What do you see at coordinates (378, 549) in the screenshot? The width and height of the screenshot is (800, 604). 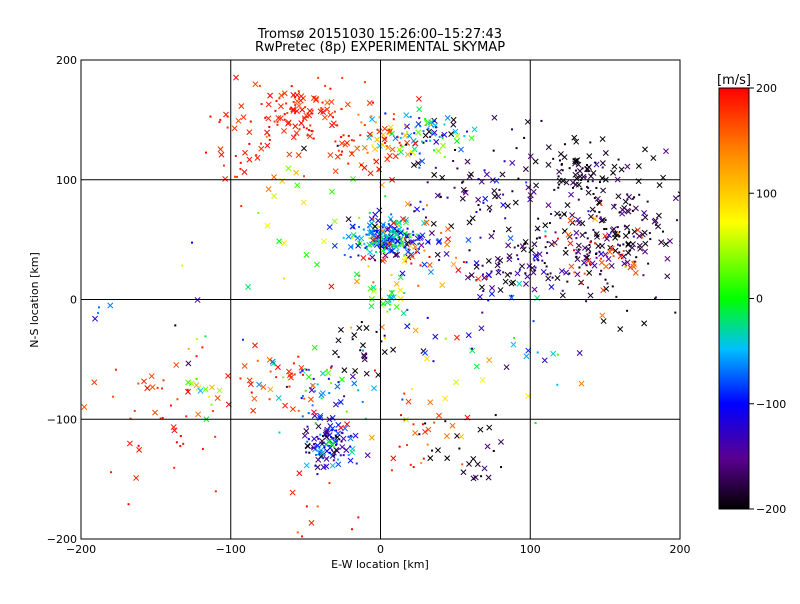 I see `x-axis: −200 −100 0 100 200` at bounding box center [378, 549].